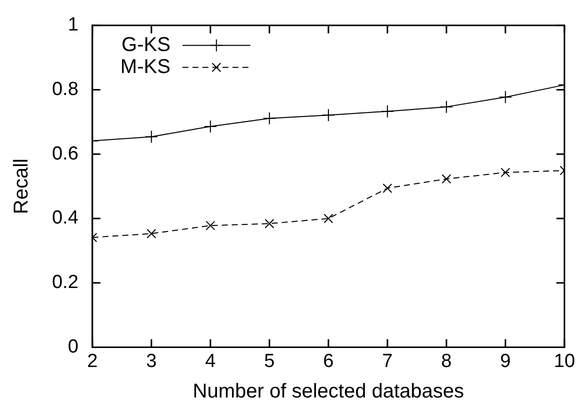  What do you see at coordinates (92, 361) in the screenshot?
I see `x-tick-label: 2` at bounding box center [92, 361].